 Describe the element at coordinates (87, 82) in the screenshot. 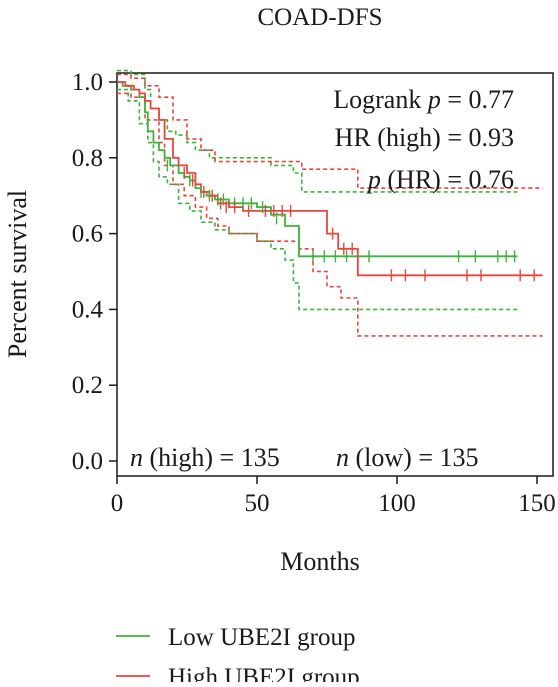

I see `y-tick-label: 1.0` at that location.